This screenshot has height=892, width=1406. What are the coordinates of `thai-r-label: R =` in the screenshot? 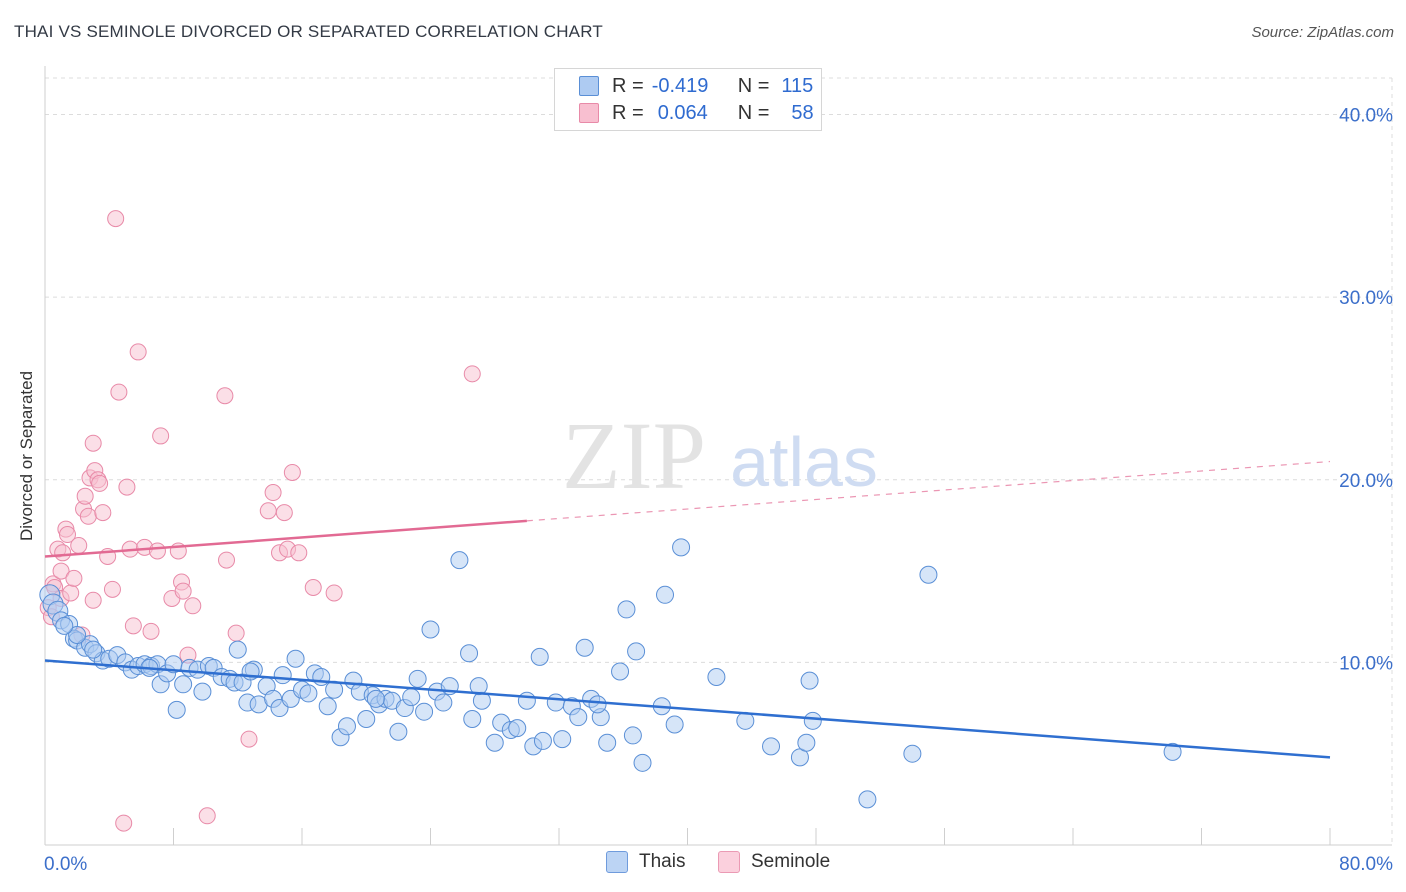 It's located at (628, 85).